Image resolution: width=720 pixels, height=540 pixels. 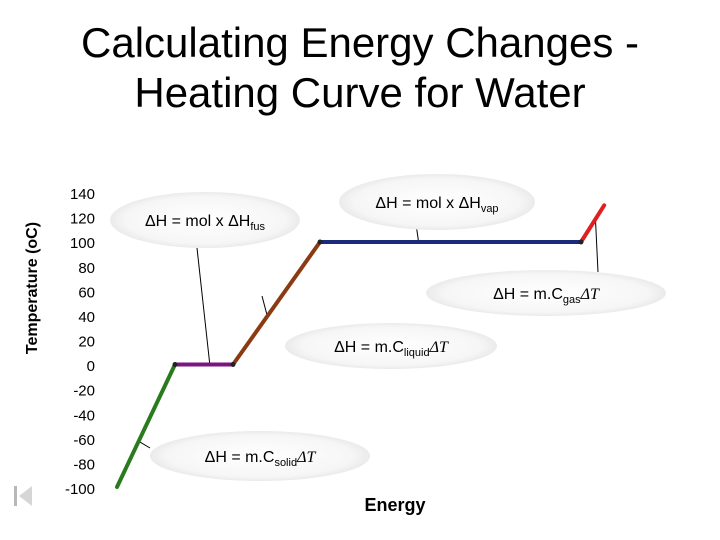 I want to click on y-axis-label: Temperature (oC), so click(x=32, y=288).